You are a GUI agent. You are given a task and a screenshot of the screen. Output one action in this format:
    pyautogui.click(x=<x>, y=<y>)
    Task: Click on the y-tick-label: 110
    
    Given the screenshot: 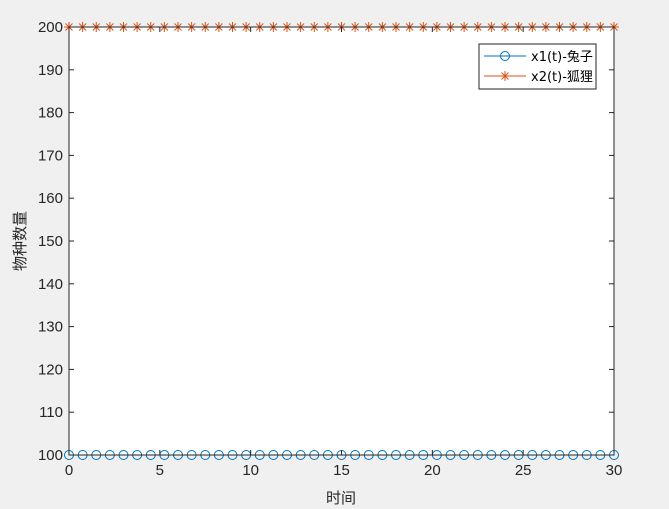 What is the action you would take?
    pyautogui.click(x=51, y=412)
    